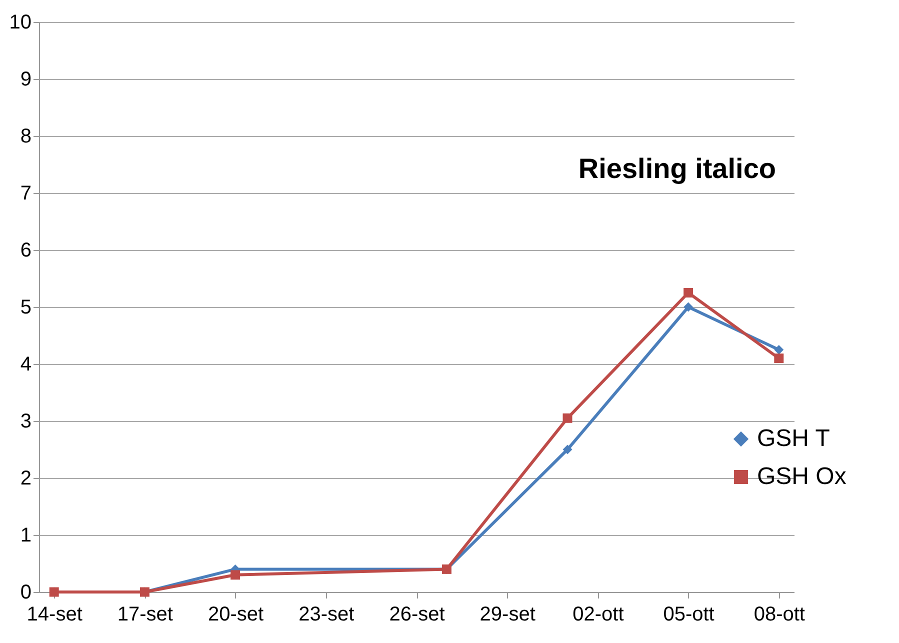 The image size is (899, 643). I want to click on y-tick-label: 3, so click(26, 421).